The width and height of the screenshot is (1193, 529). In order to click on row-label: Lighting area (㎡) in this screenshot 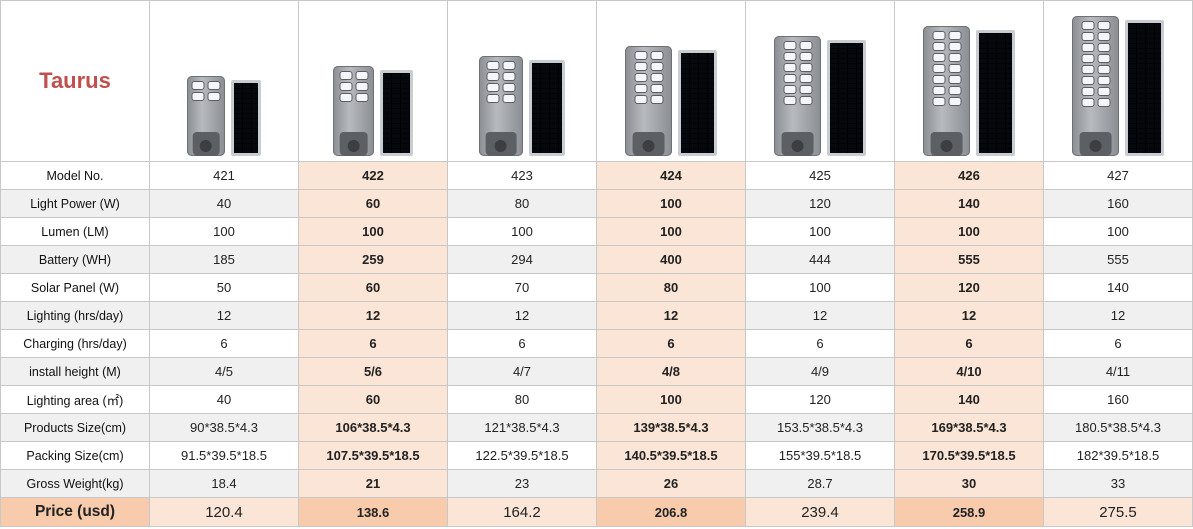, I will do `click(75, 399)`.